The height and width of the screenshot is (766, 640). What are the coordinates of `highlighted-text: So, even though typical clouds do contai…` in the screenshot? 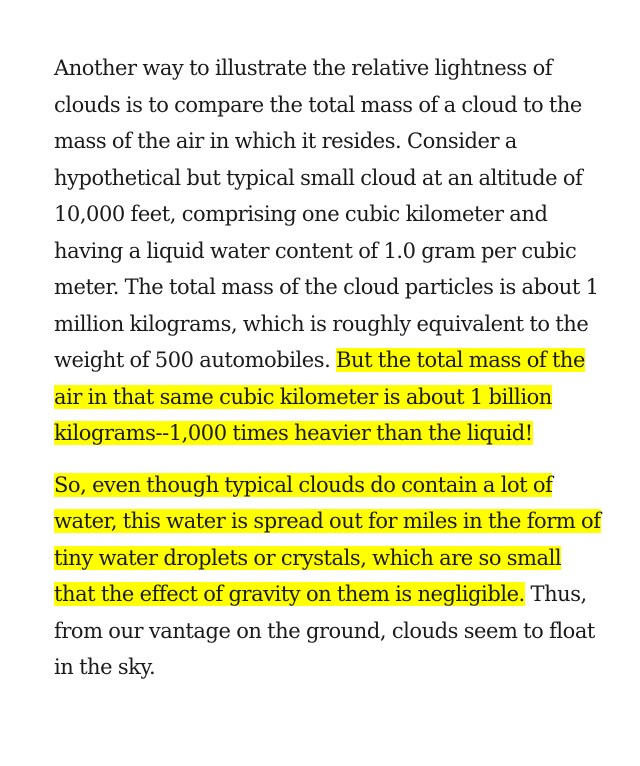 It's located at (327, 539).